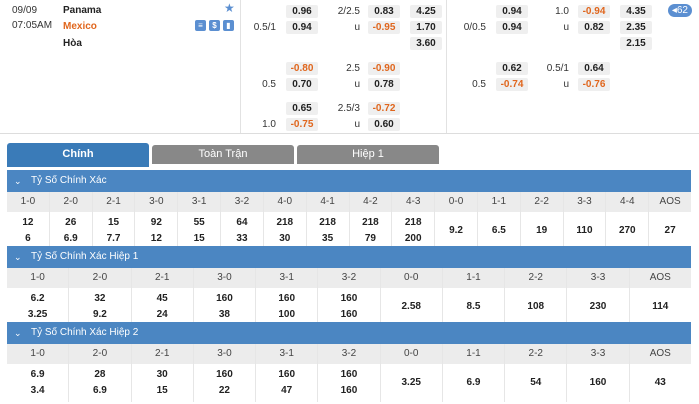  What do you see at coordinates (199, 222) in the screenshot?
I see `odds-value: 55` at bounding box center [199, 222].